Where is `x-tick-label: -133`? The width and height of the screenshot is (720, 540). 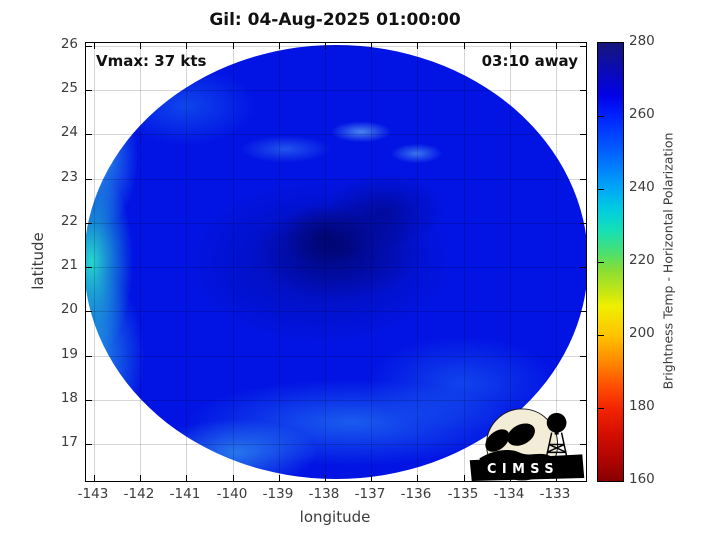 x-tick-label: -133 is located at coordinates (555, 494).